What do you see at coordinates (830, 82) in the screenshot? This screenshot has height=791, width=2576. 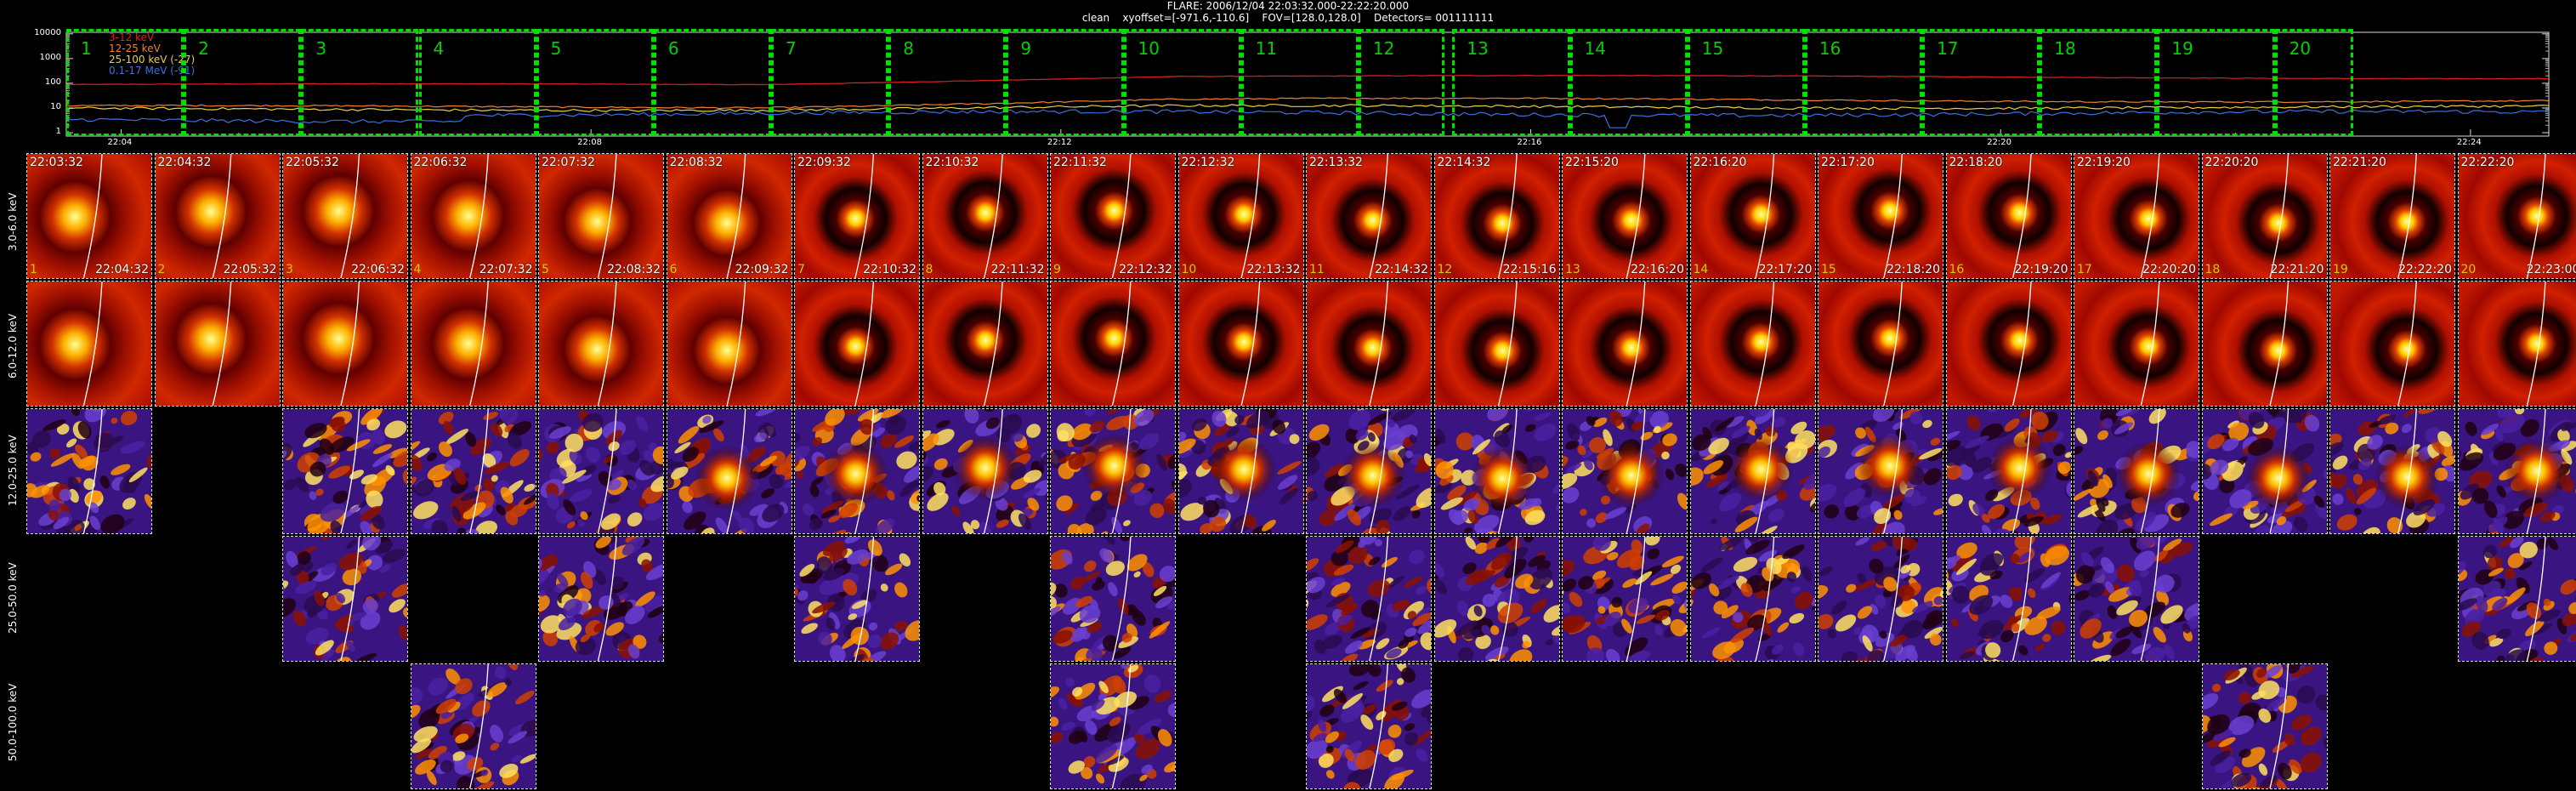 I see `time-interval-box: 7` at bounding box center [830, 82].